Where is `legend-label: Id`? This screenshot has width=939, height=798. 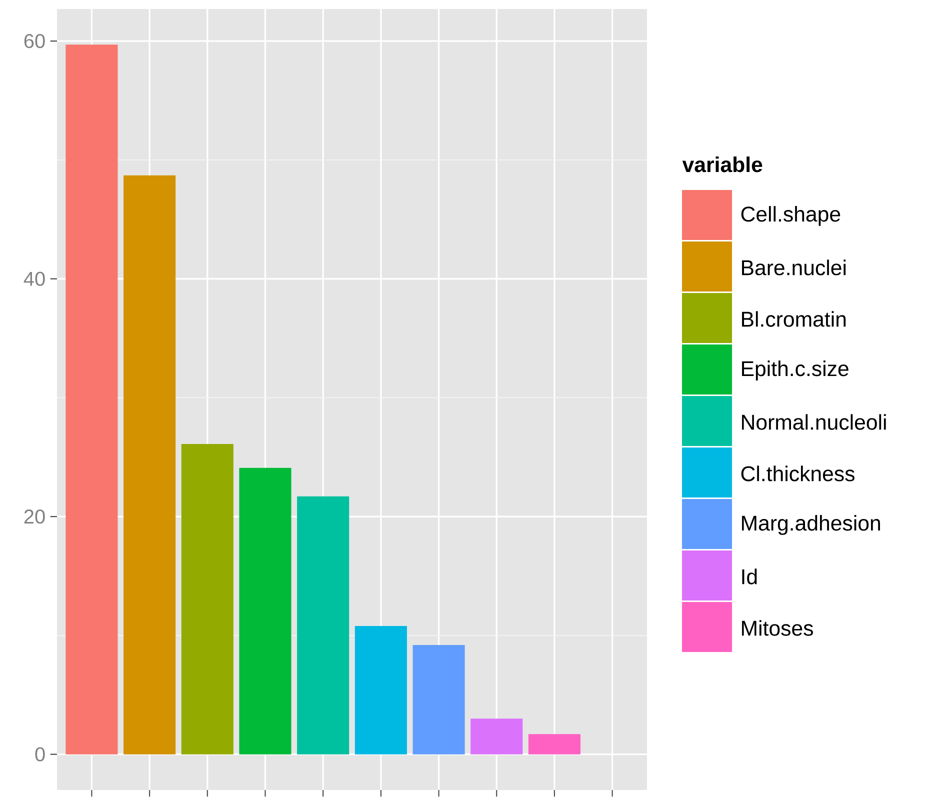 legend-label: Id is located at coordinates (749, 576).